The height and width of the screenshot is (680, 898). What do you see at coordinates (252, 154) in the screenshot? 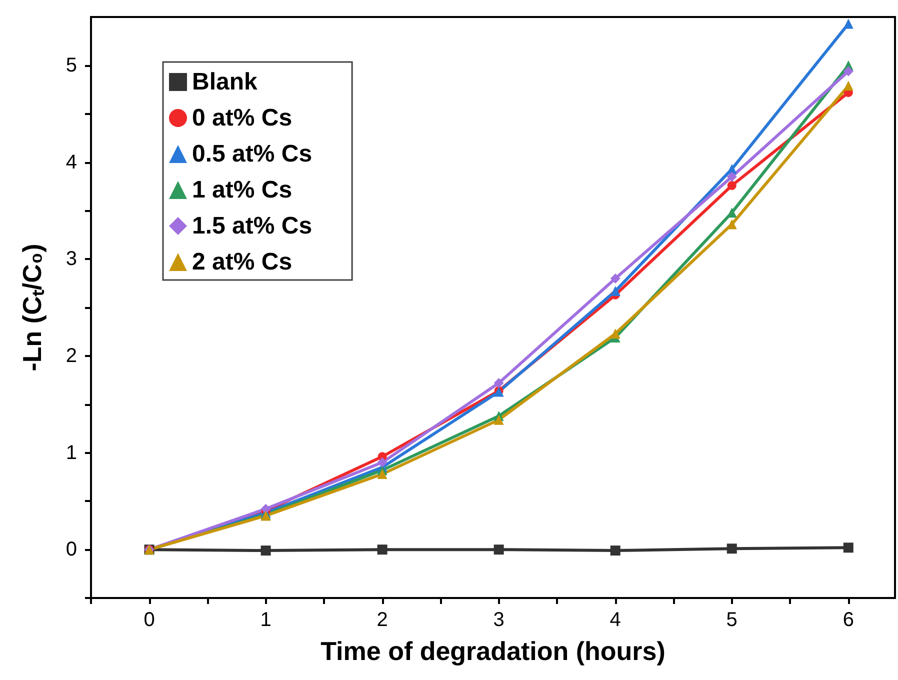
I see `legend-label: 0.5 at% Cs` at bounding box center [252, 154].